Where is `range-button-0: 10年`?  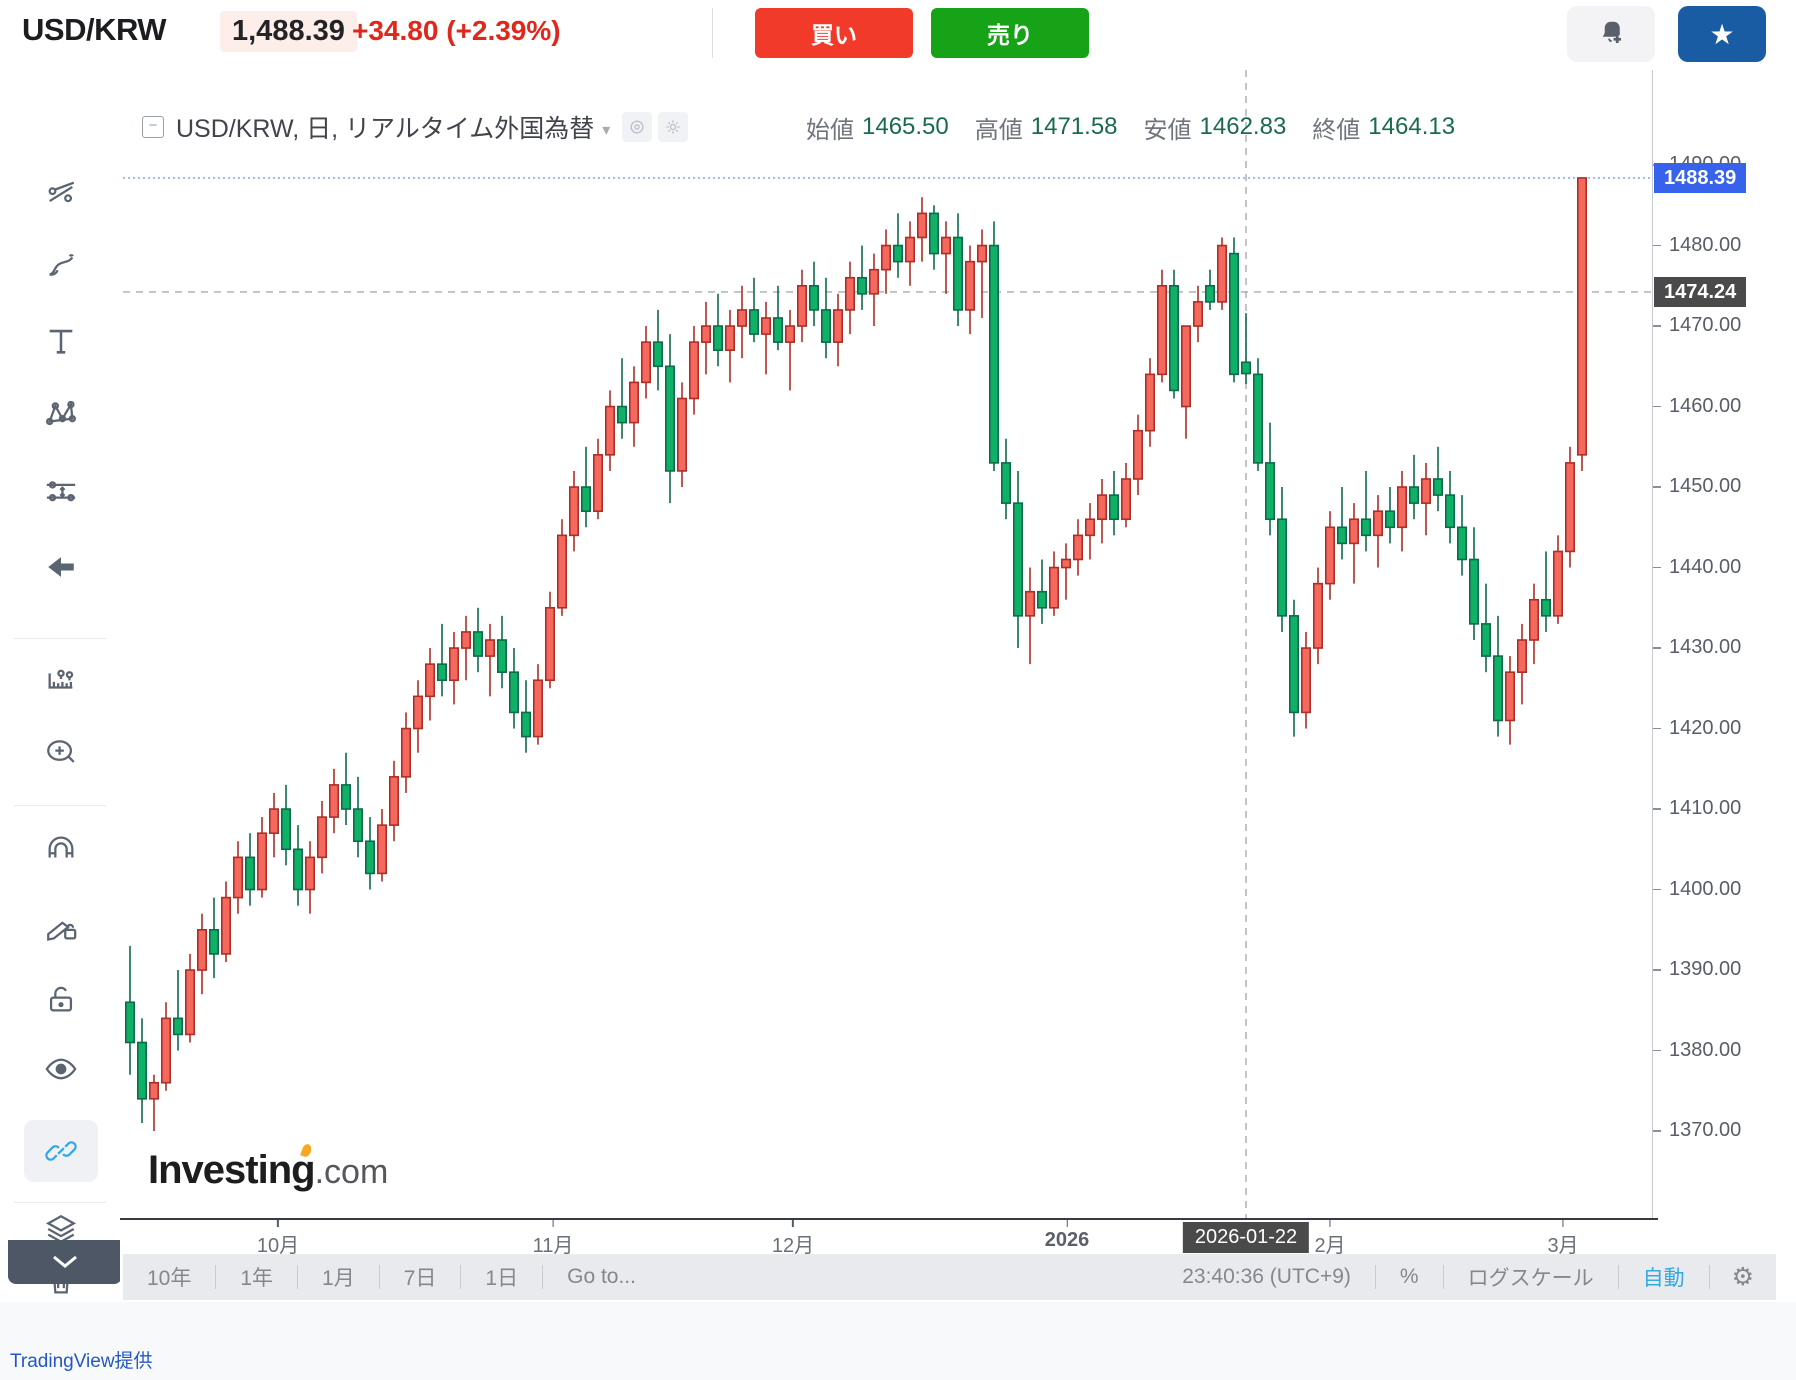 range-button-0: 10年 is located at coordinates (169, 1278).